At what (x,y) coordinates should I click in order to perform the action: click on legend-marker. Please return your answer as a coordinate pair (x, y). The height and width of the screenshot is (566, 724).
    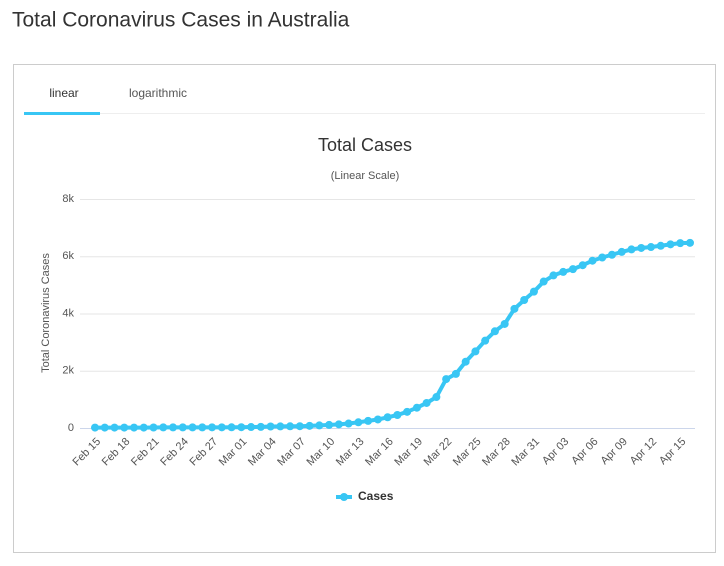
    Looking at the image, I should click on (344, 497).